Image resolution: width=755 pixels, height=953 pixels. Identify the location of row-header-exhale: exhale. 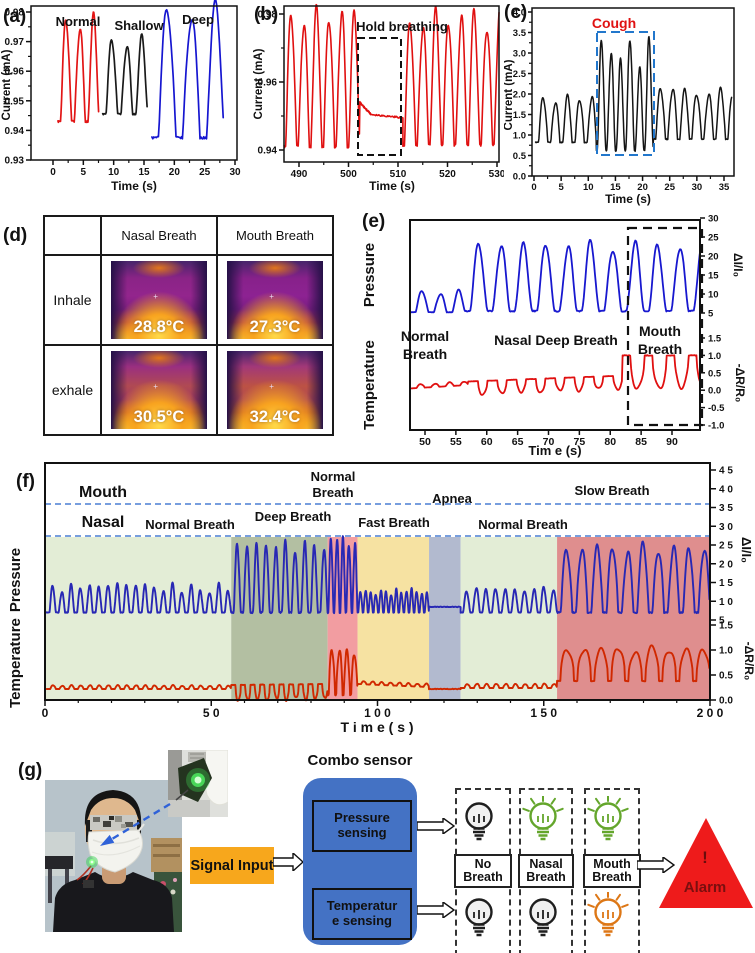
(72, 390).